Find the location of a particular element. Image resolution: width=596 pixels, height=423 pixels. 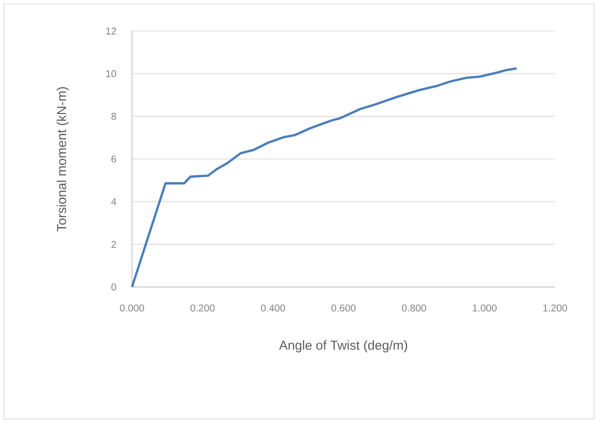

x-tick-label: 0.200 is located at coordinates (202, 308).